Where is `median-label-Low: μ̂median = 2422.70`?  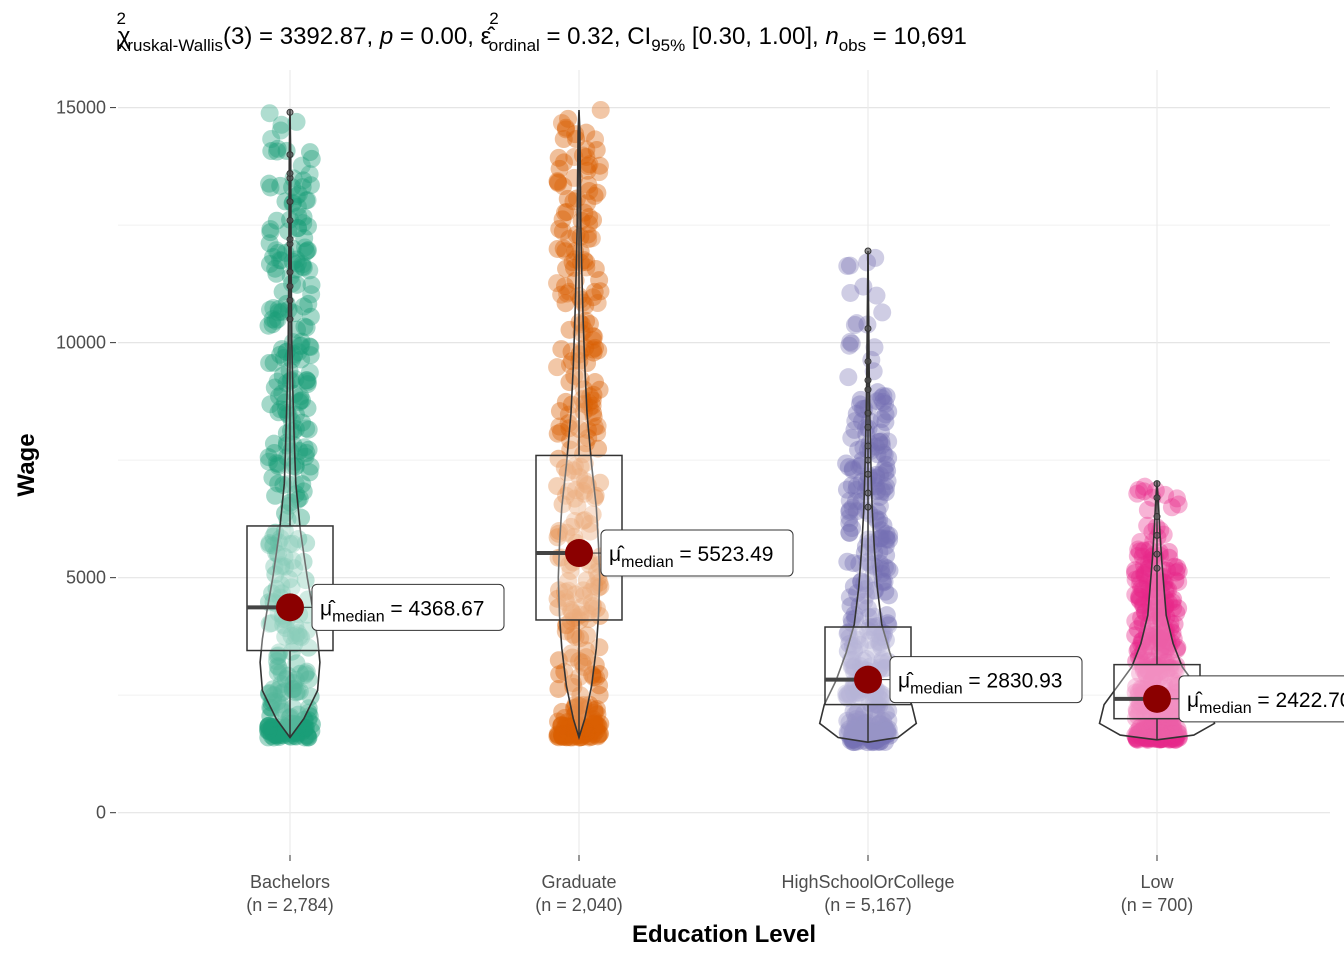 median-label-Low: μ̂median = 2422.70 is located at coordinates (1265, 703).